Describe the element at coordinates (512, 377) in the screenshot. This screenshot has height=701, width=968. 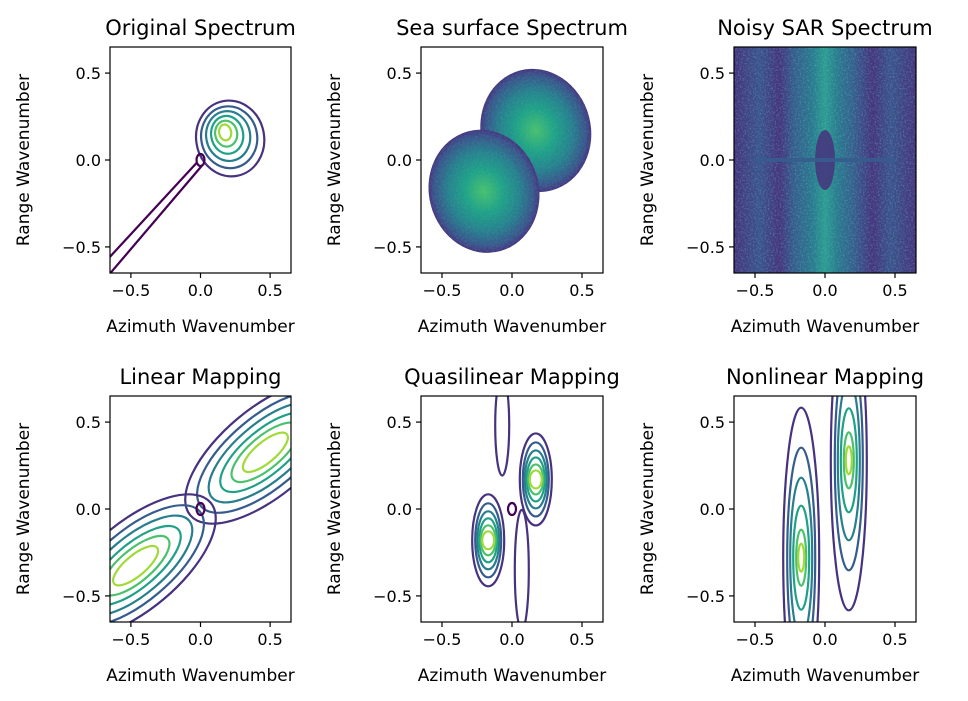
I see `subplot-title: Quasilinear Mapping` at that location.